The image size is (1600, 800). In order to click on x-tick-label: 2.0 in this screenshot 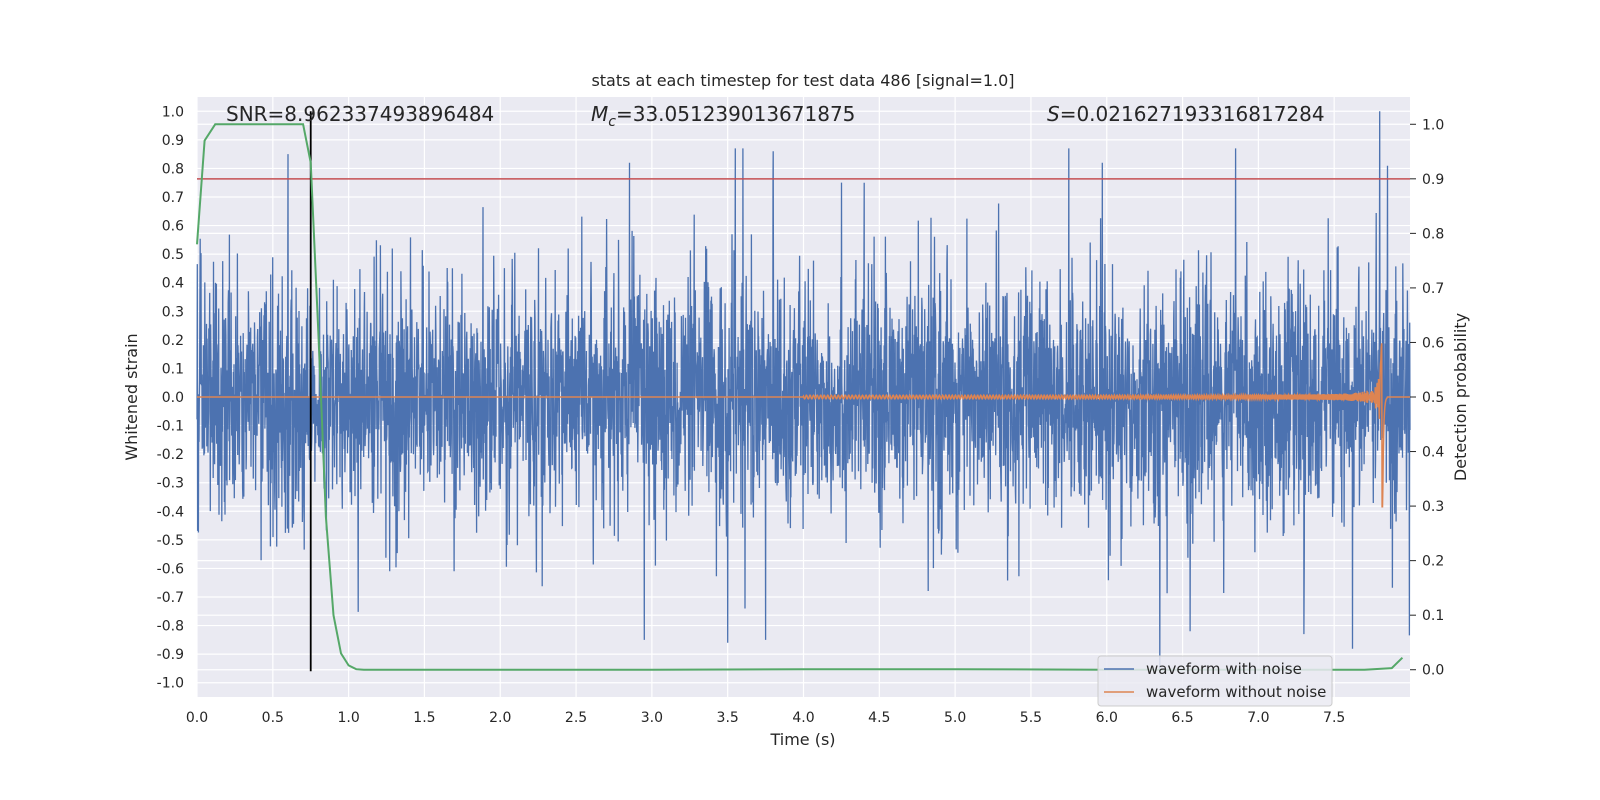, I will do `click(500, 718)`.